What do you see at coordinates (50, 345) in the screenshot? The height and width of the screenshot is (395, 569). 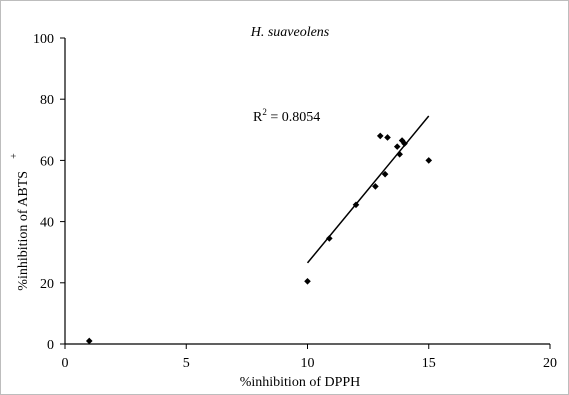 I see `y-tick-label: 0` at bounding box center [50, 345].